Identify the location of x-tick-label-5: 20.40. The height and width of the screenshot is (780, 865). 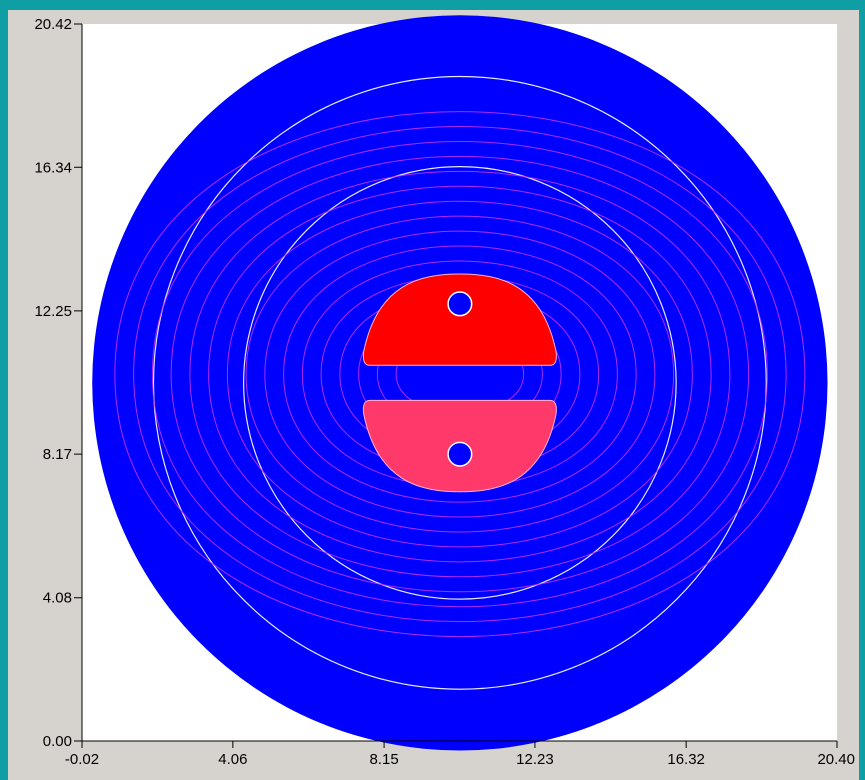
(836, 759).